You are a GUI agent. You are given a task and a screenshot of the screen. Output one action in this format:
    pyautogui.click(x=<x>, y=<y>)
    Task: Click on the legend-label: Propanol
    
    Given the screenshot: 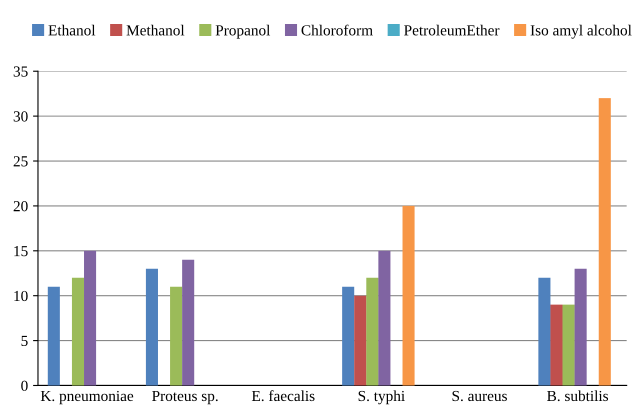 What is the action you would take?
    pyautogui.click(x=243, y=31)
    